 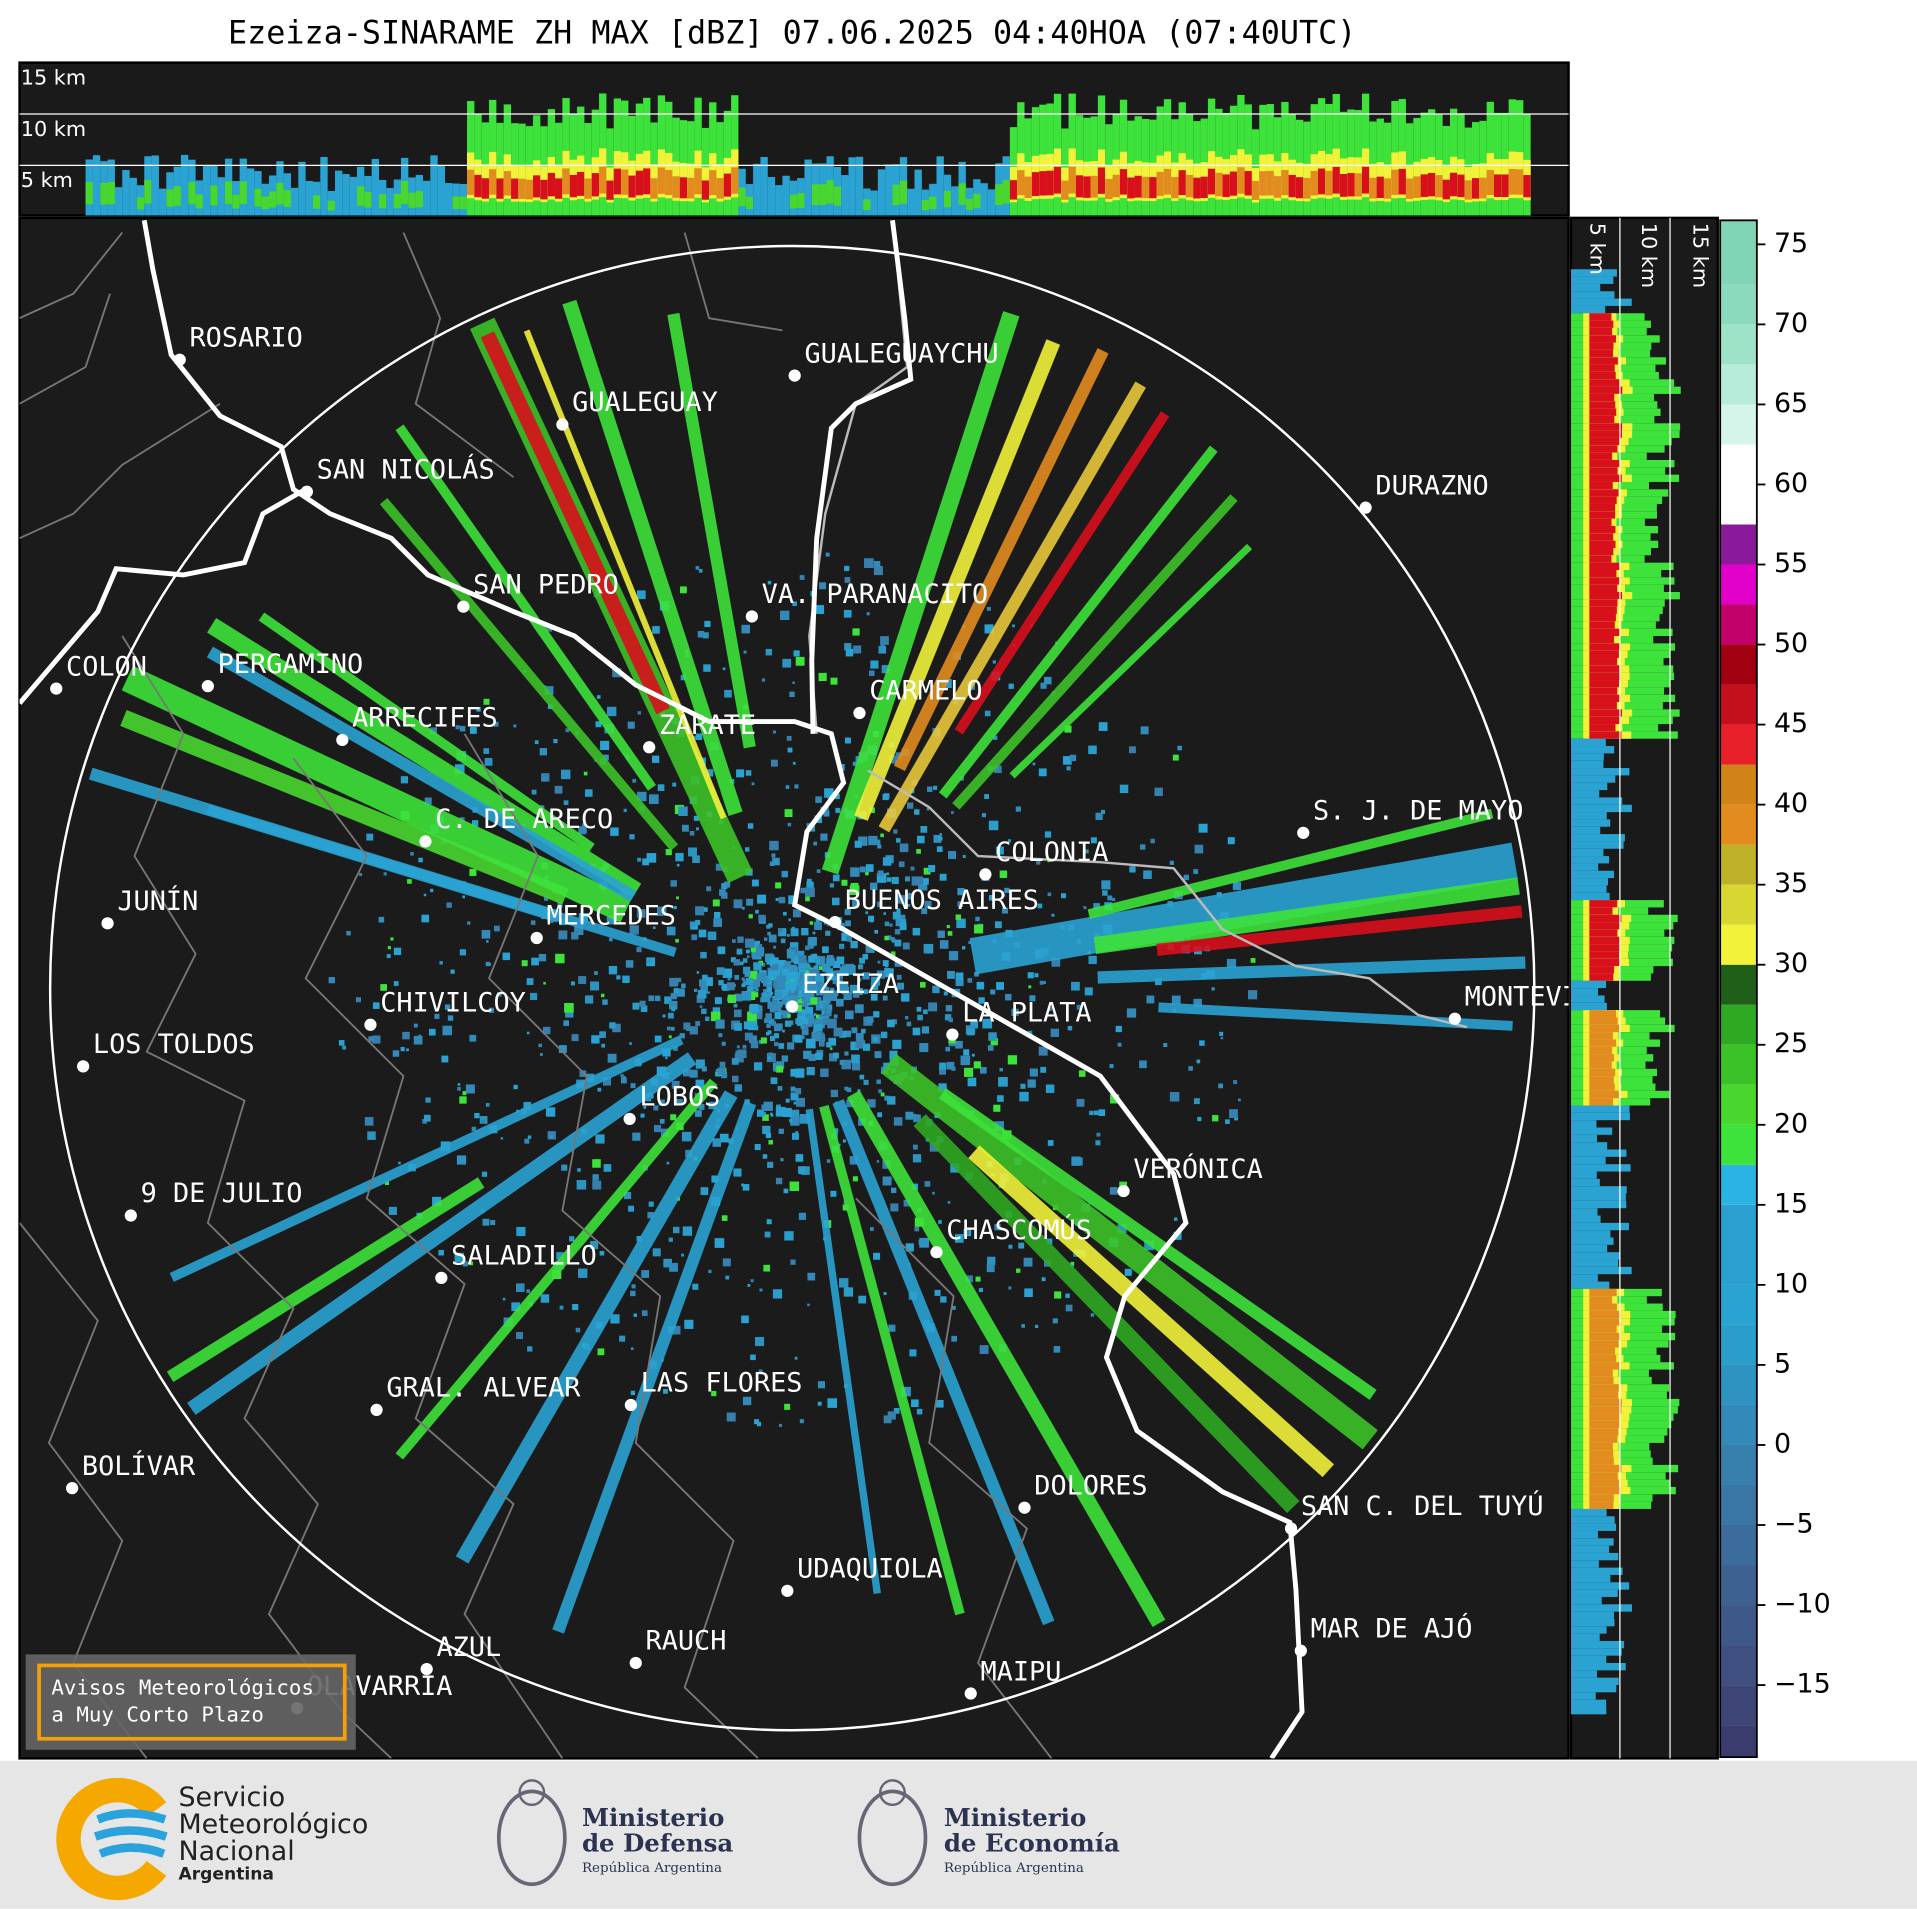 What do you see at coordinates (1791, 483) in the screenshot?
I see `colorbar-tick-label: 60` at bounding box center [1791, 483].